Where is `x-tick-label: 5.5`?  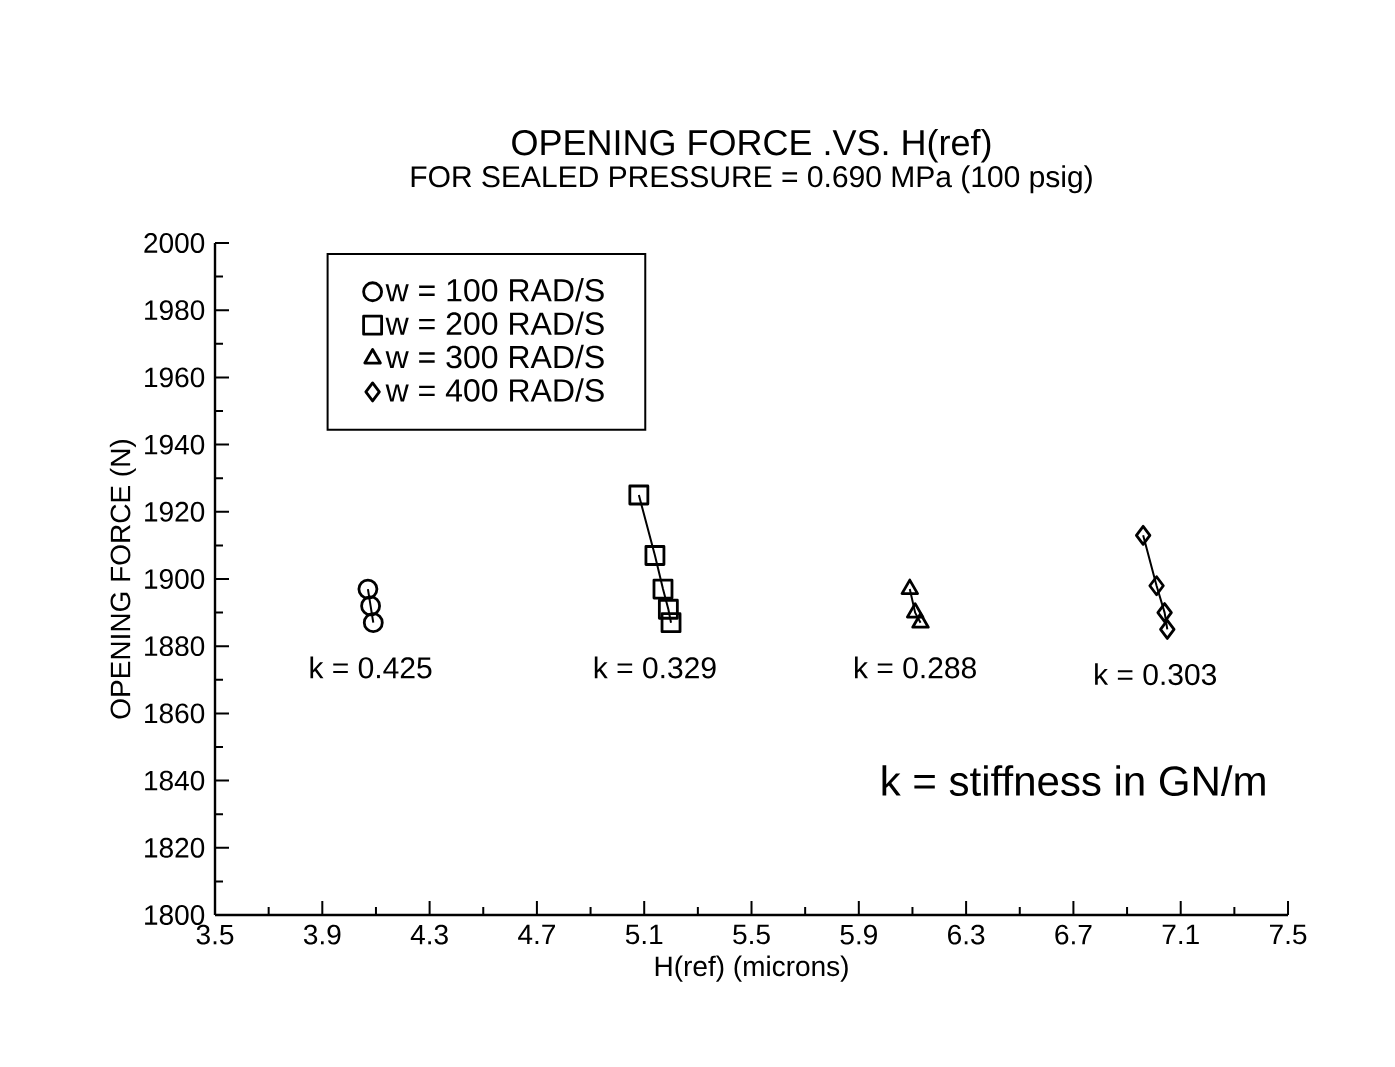
x-tick-label: 5.5 is located at coordinates (751, 934).